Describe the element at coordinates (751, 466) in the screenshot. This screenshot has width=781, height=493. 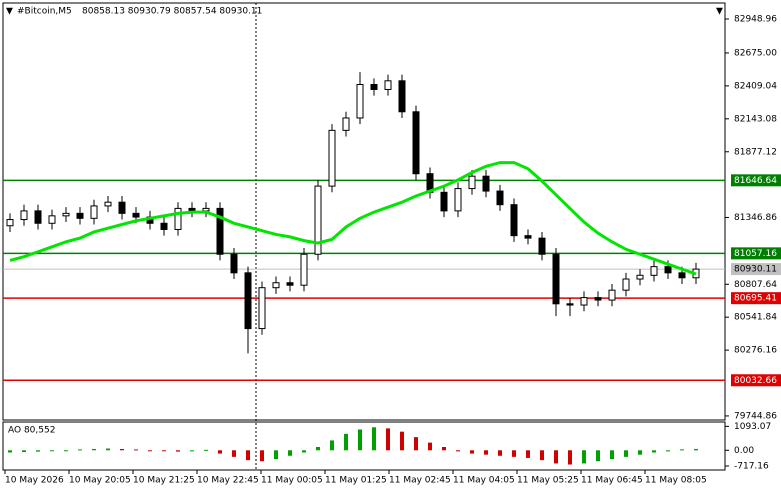
I see `ao-tick-label: -717.16` at that location.